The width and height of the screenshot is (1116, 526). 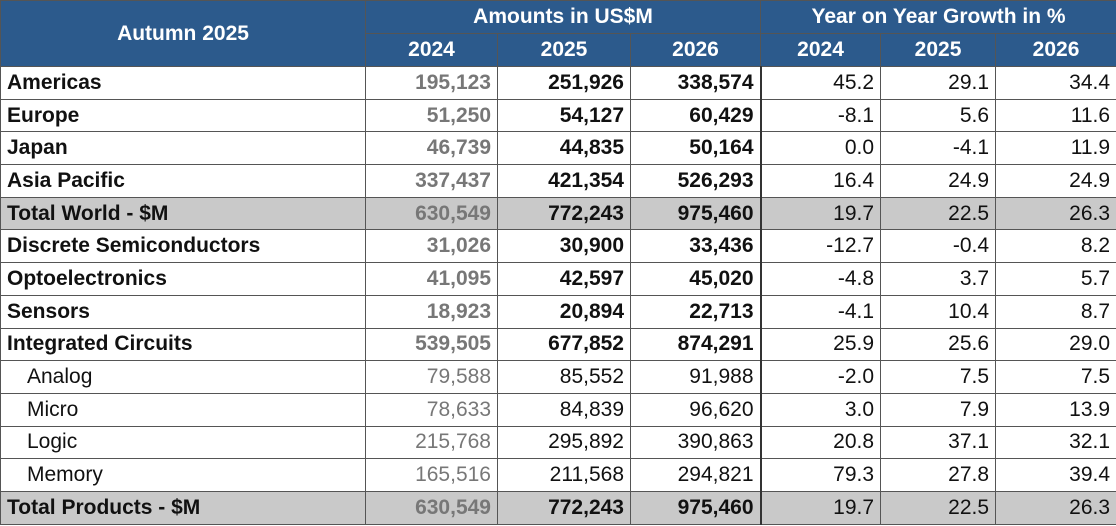 I want to click on growth-cell: 5.6, so click(x=938, y=115).